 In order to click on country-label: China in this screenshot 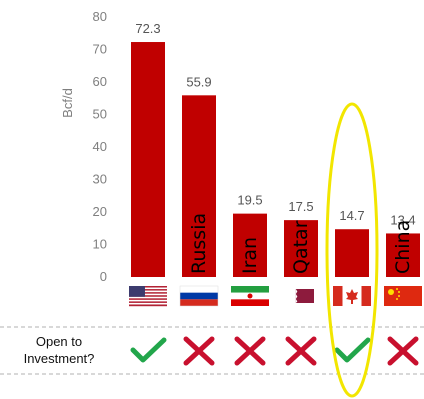, I will do `click(403, 247)`.